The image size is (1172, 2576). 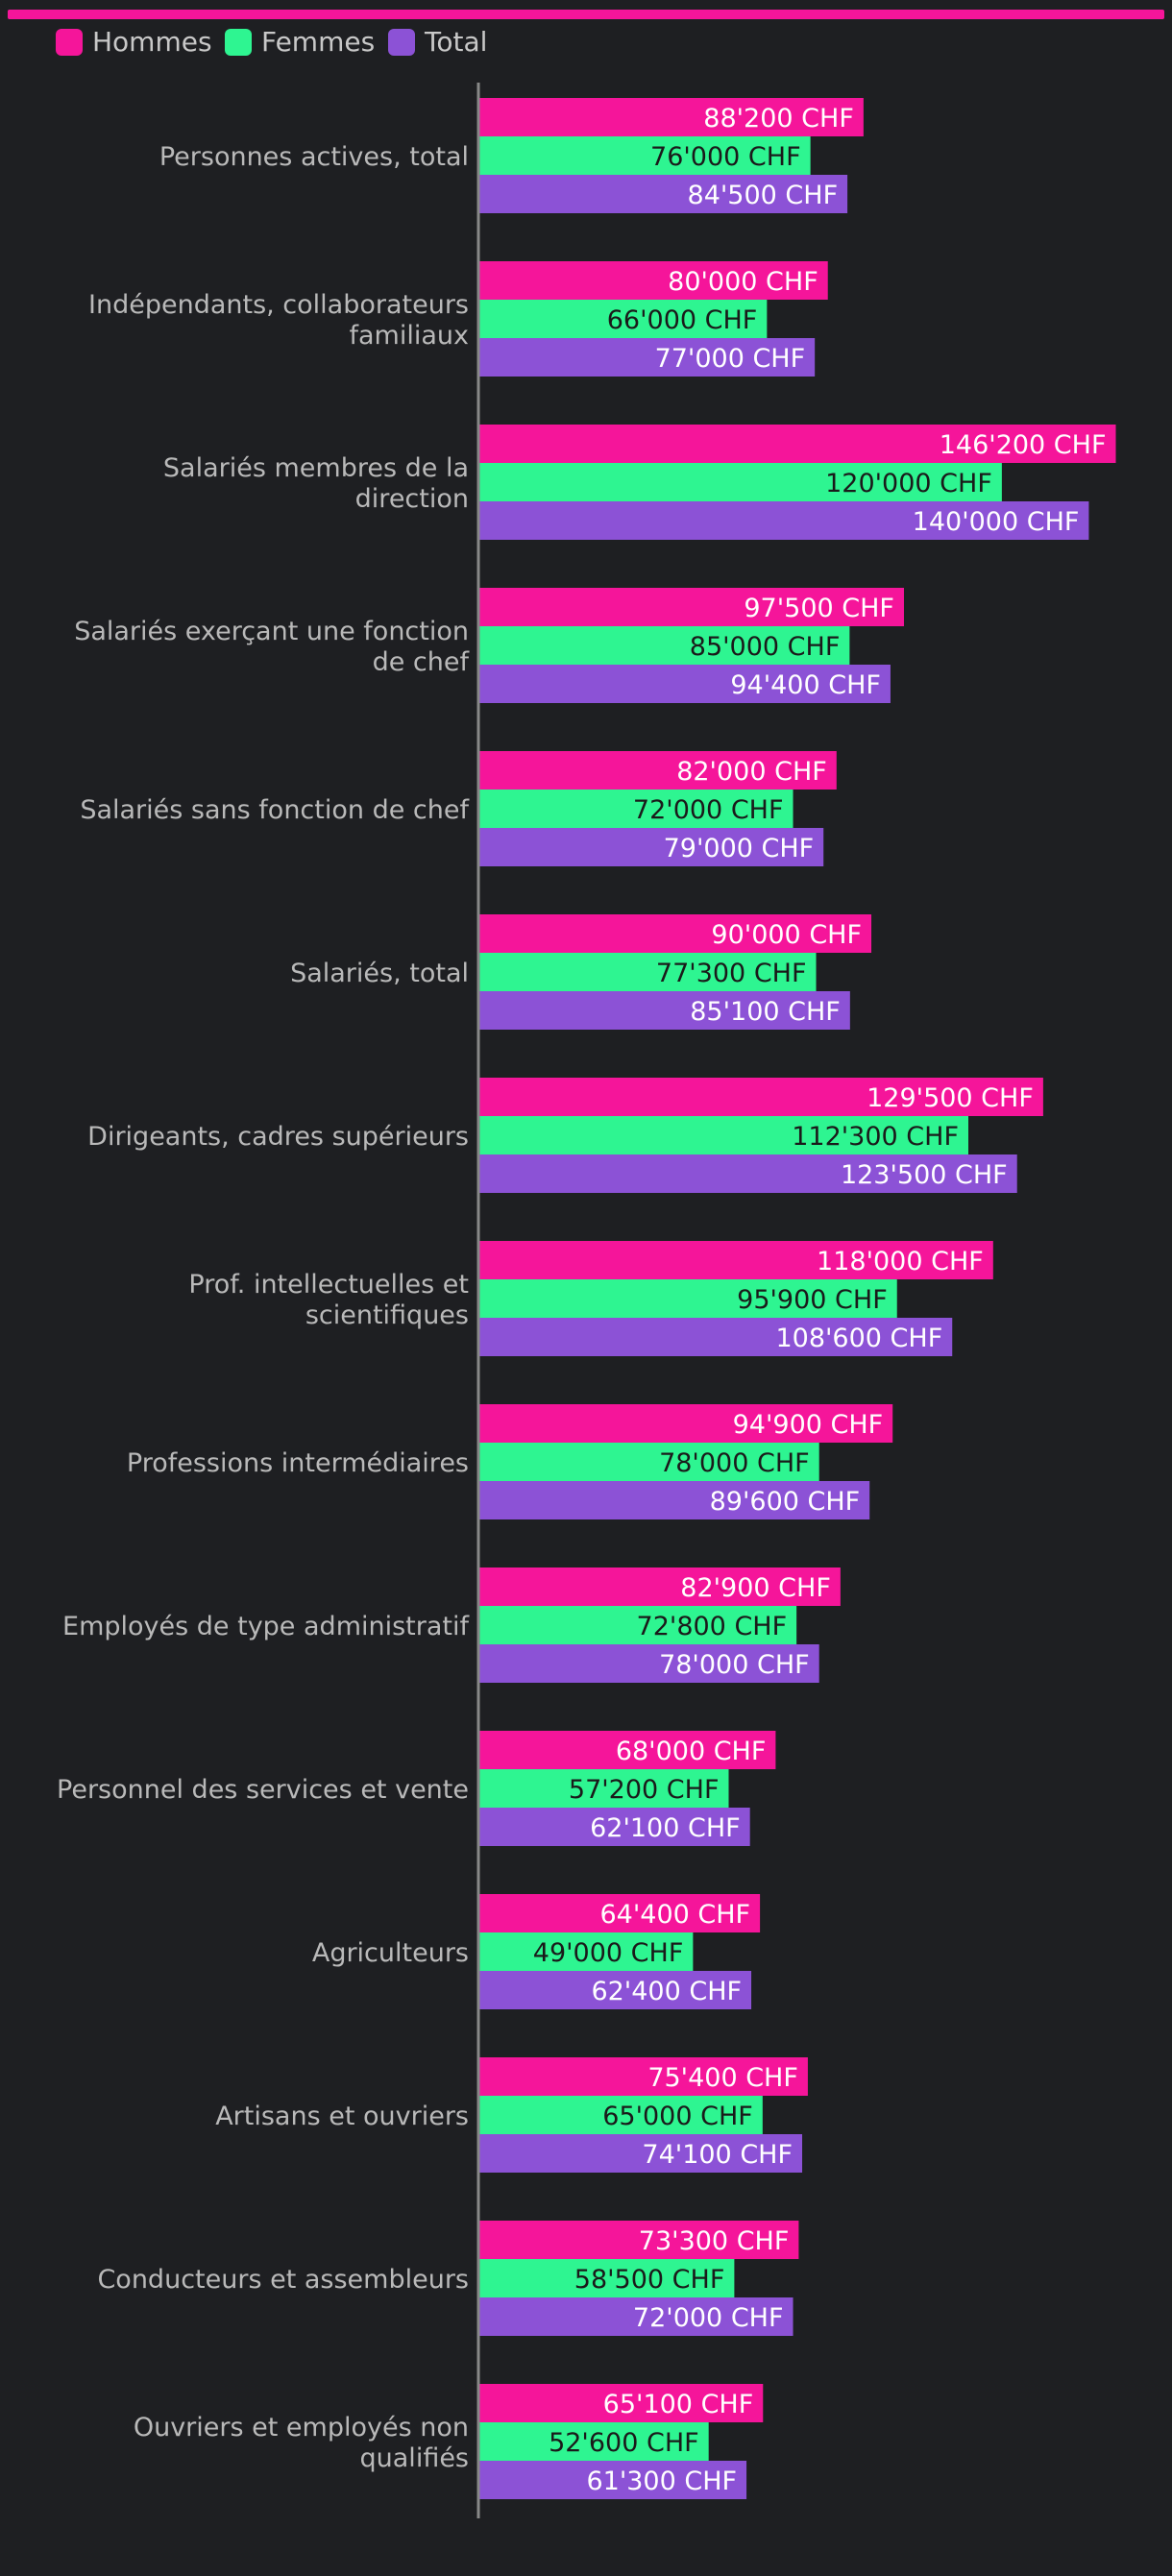 I want to click on top-accent-bar, so click(x=586, y=14).